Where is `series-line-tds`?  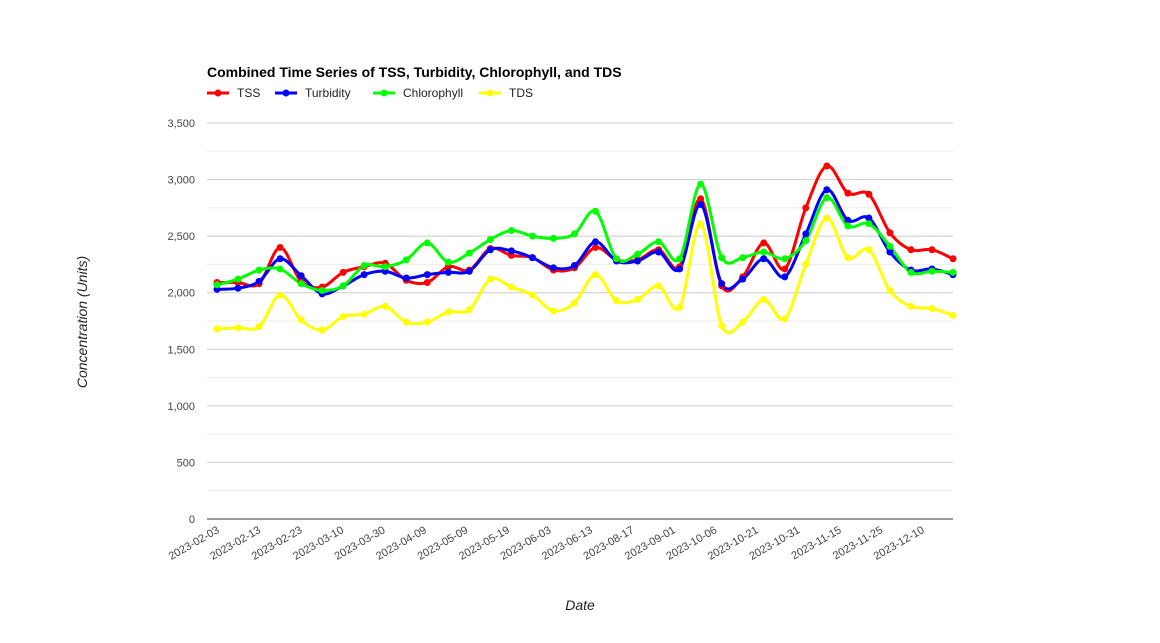
series-line-tds is located at coordinates (585, 275).